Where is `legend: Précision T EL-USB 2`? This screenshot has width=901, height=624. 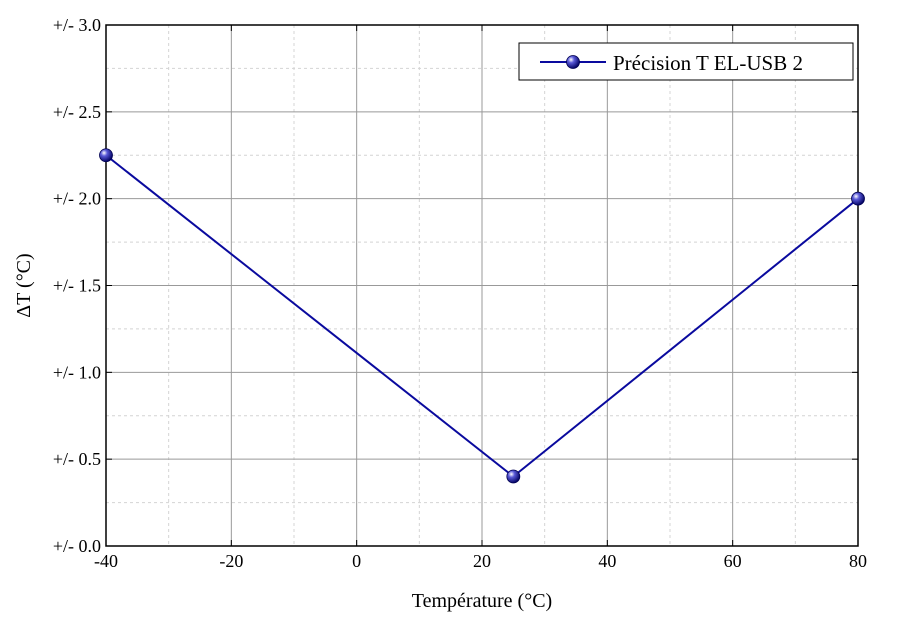 legend: Précision T EL-USB 2 is located at coordinates (686, 61).